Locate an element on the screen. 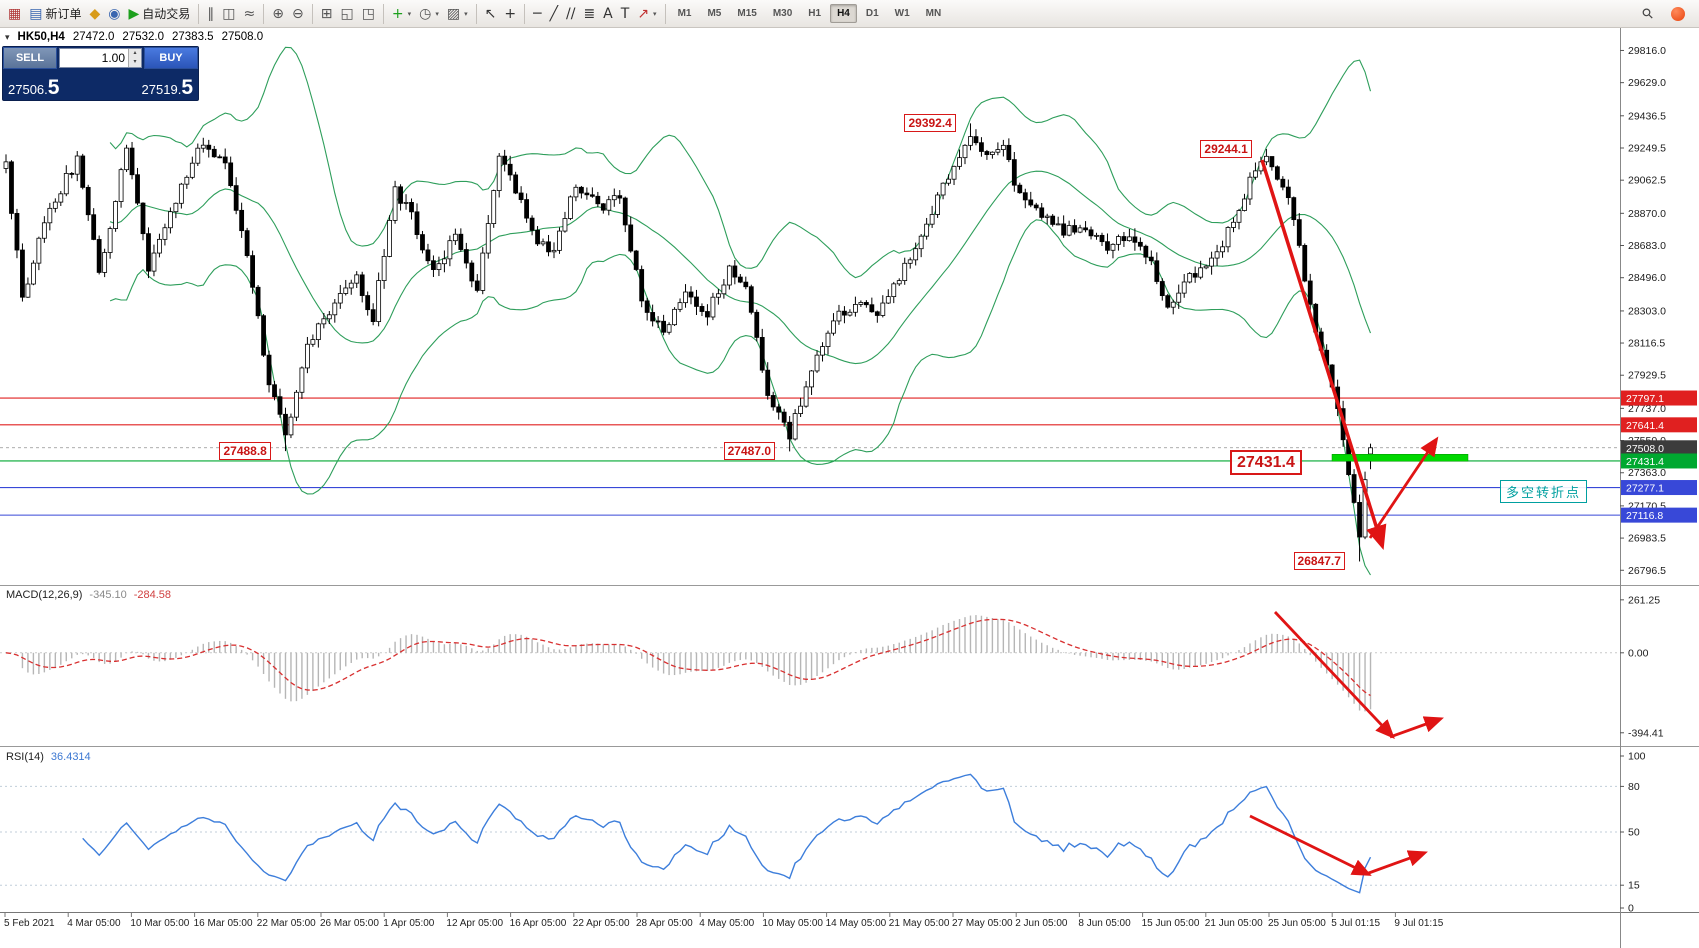 The width and height of the screenshot is (1699, 948). chart-list-icon: ◳ is located at coordinates (368, 13).